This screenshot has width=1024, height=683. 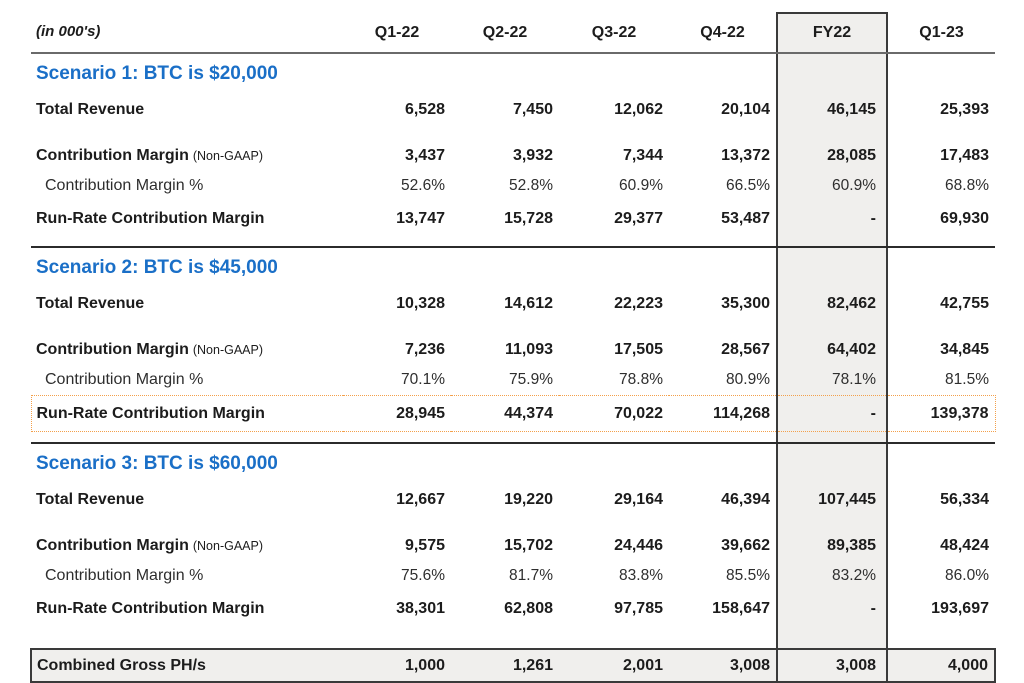 I want to click on section-title: Scenario 2: BTC is $45,000, so click(x=157, y=267).